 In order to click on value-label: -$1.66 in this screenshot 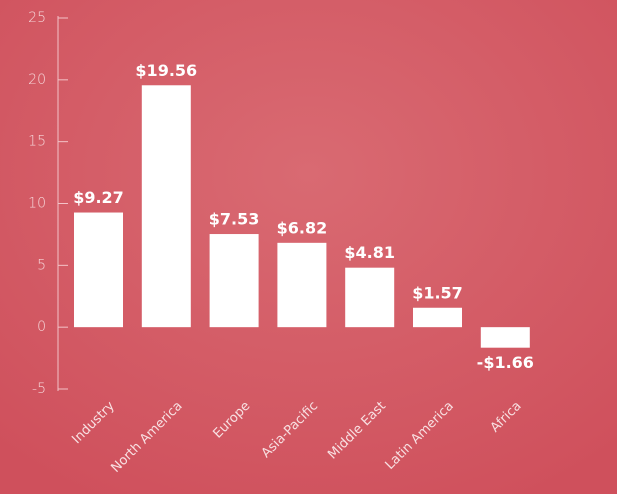, I will do `click(505, 362)`.